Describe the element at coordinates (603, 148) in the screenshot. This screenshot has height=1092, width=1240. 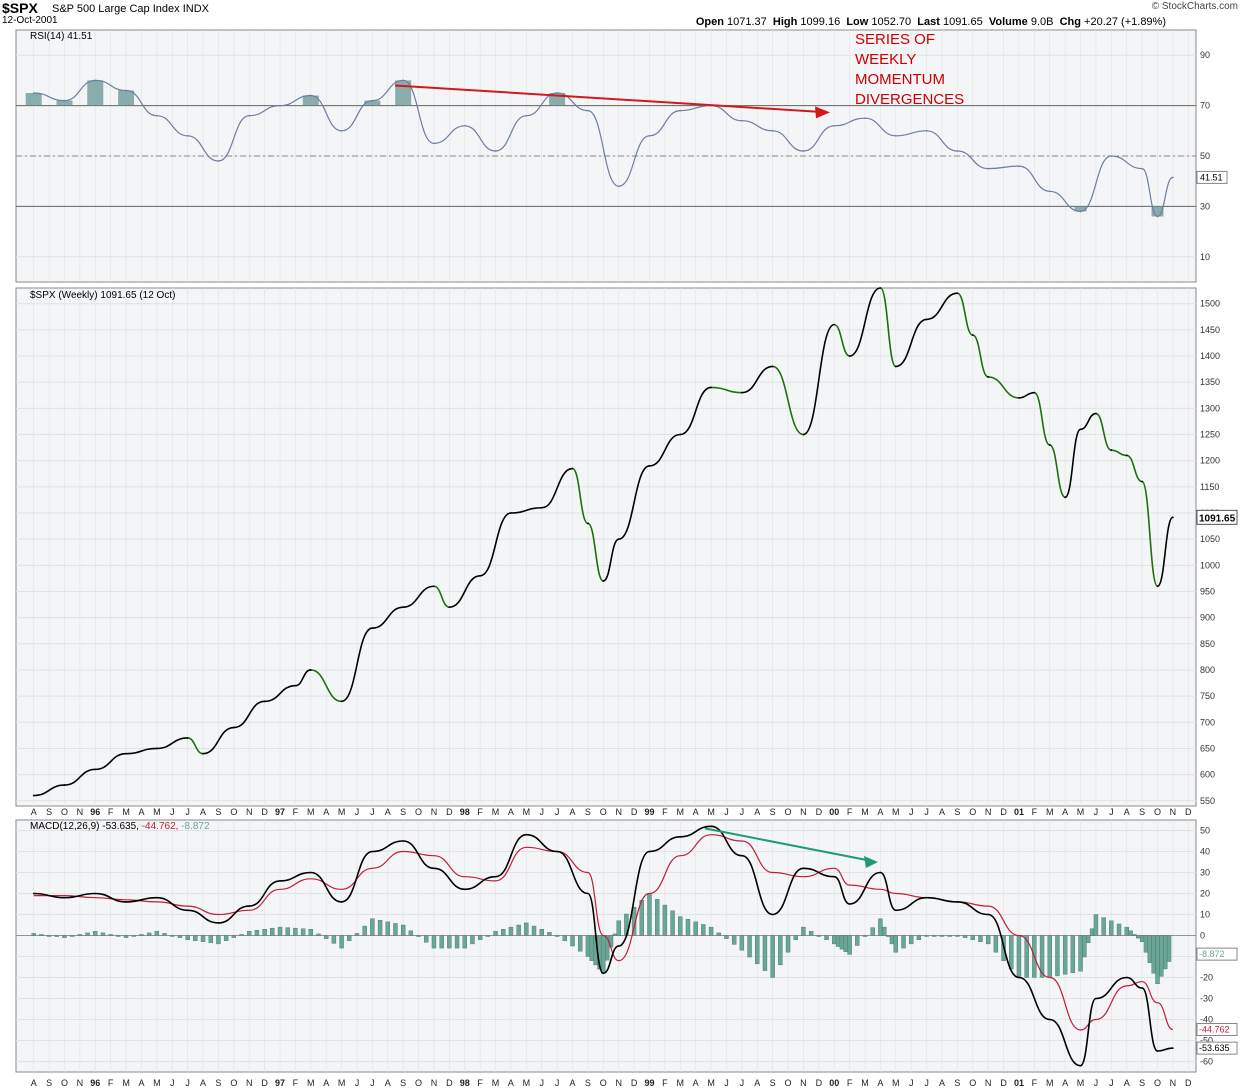
I see `rsi-line` at that location.